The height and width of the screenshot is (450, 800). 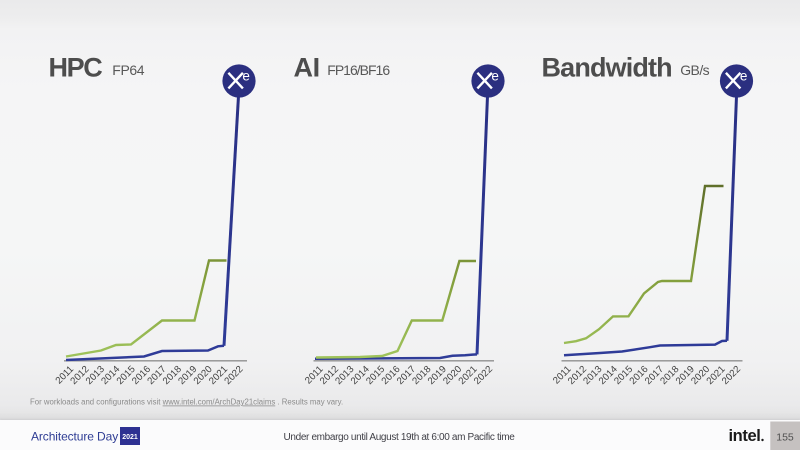 What do you see at coordinates (785, 438) in the screenshot?
I see `svg-text: 155` at bounding box center [785, 438].